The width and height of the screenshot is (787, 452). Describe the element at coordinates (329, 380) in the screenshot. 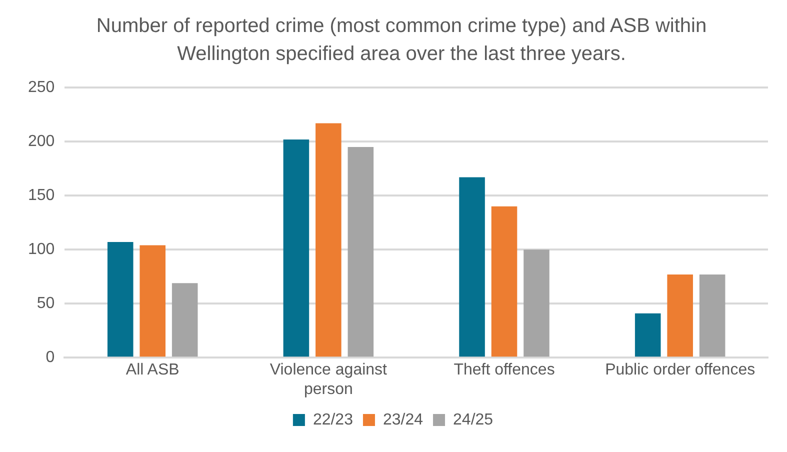

I see `x-tick-label: Violence against person` at that location.